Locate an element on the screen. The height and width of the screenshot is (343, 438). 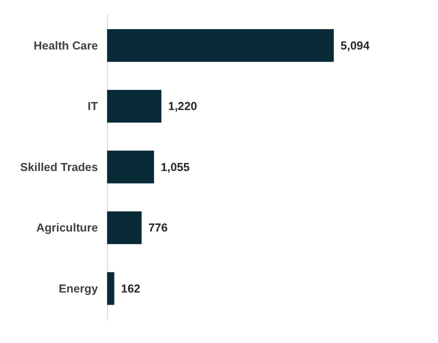
y-tick-label: Agriculture is located at coordinates (67, 228).